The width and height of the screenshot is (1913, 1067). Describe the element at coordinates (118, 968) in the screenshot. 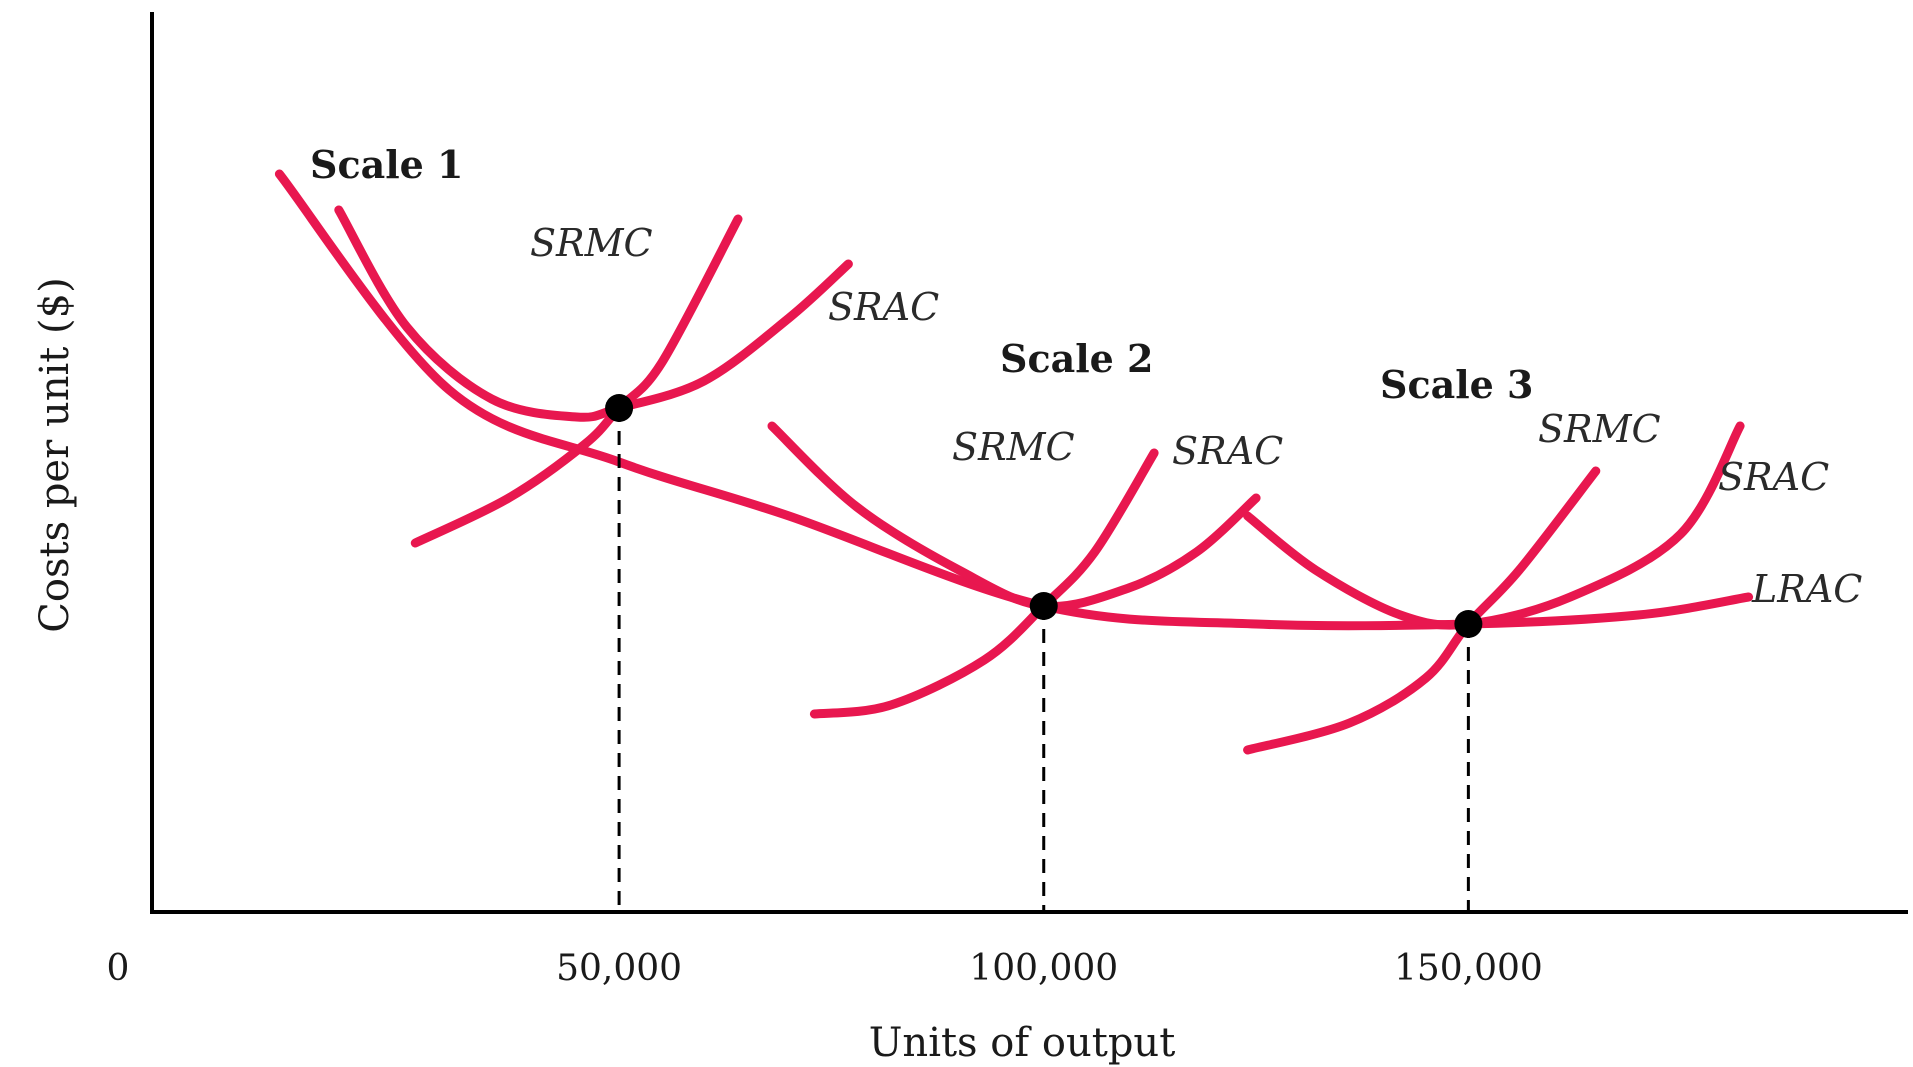

I see `origin-tick-label: 0` at that location.